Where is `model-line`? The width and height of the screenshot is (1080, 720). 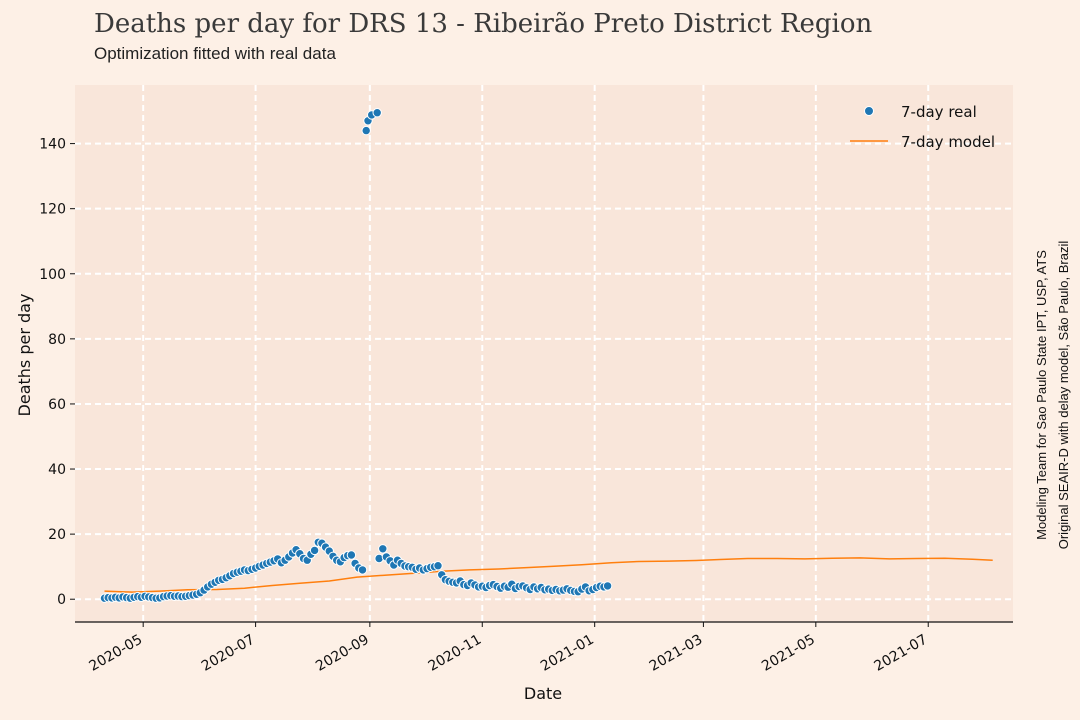 model-line is located at coordinates (548, 575).